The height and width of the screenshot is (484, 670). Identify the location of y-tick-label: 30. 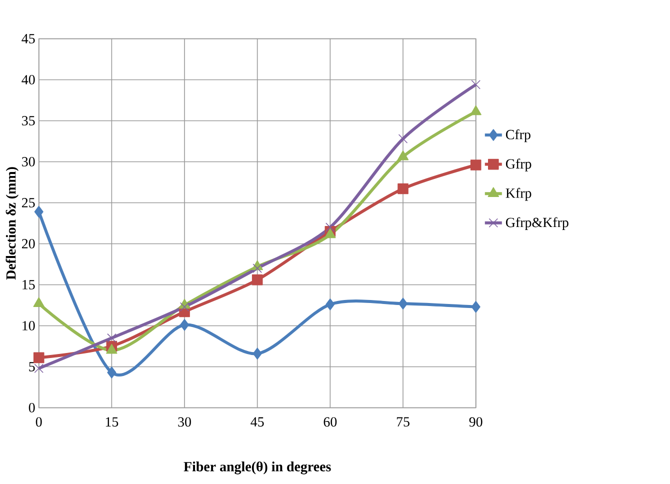
(28, 161).